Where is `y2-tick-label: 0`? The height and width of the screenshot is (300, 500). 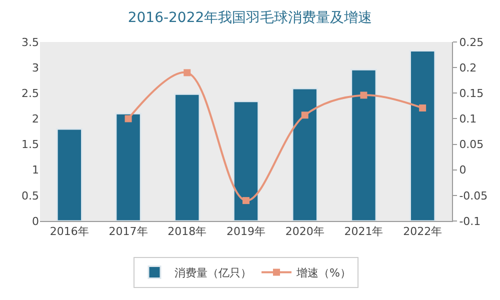
y2-tick-label: 0 is located at coordinates (462, 170).